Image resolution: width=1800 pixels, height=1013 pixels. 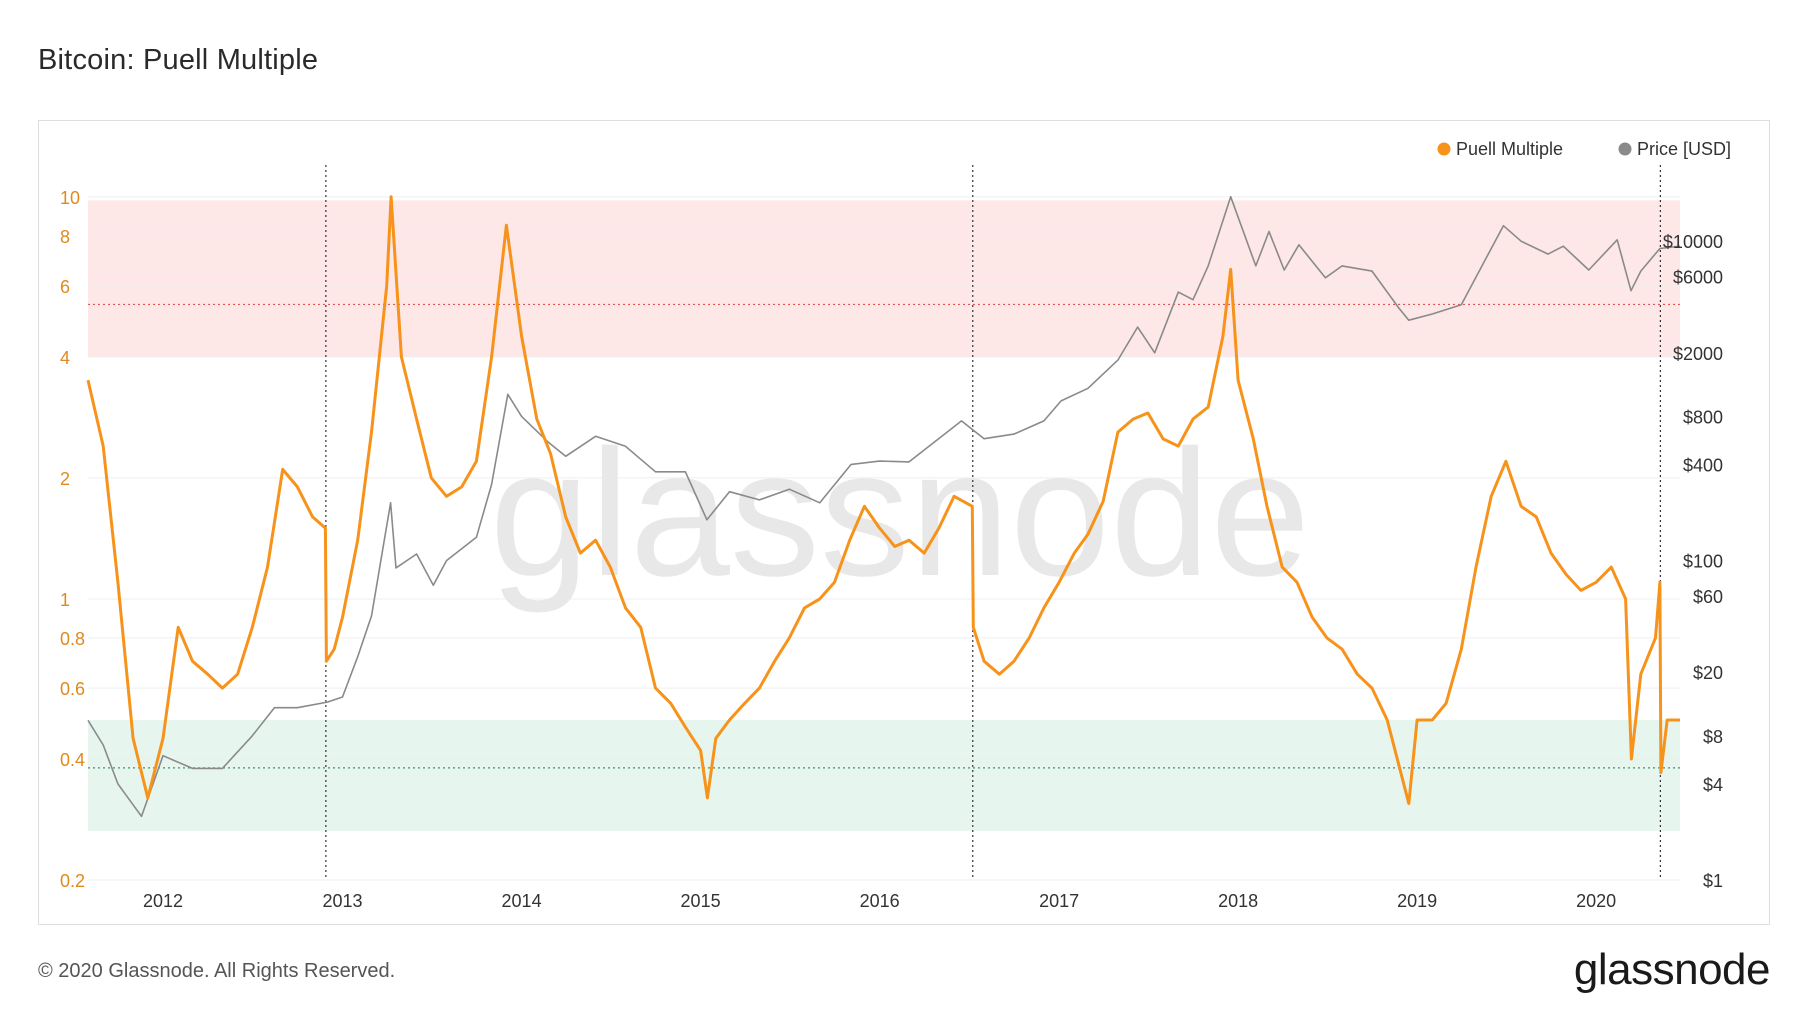 I want to click on y-left-tick-label: 1, so click(x=65, y=600).